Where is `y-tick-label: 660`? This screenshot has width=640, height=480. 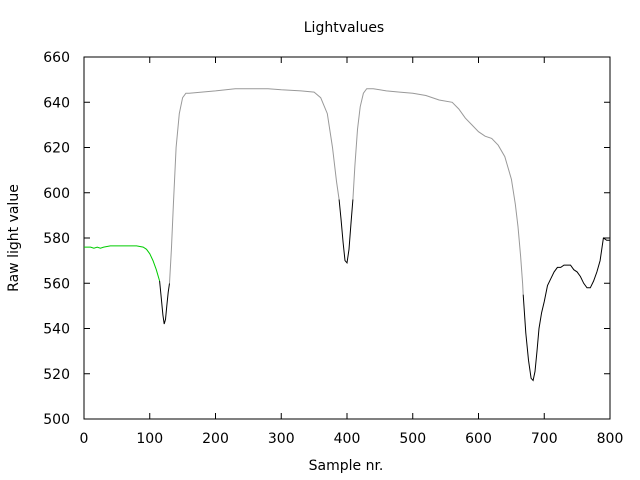 y-tick-label: 660 is located at coordinates (56, 58).